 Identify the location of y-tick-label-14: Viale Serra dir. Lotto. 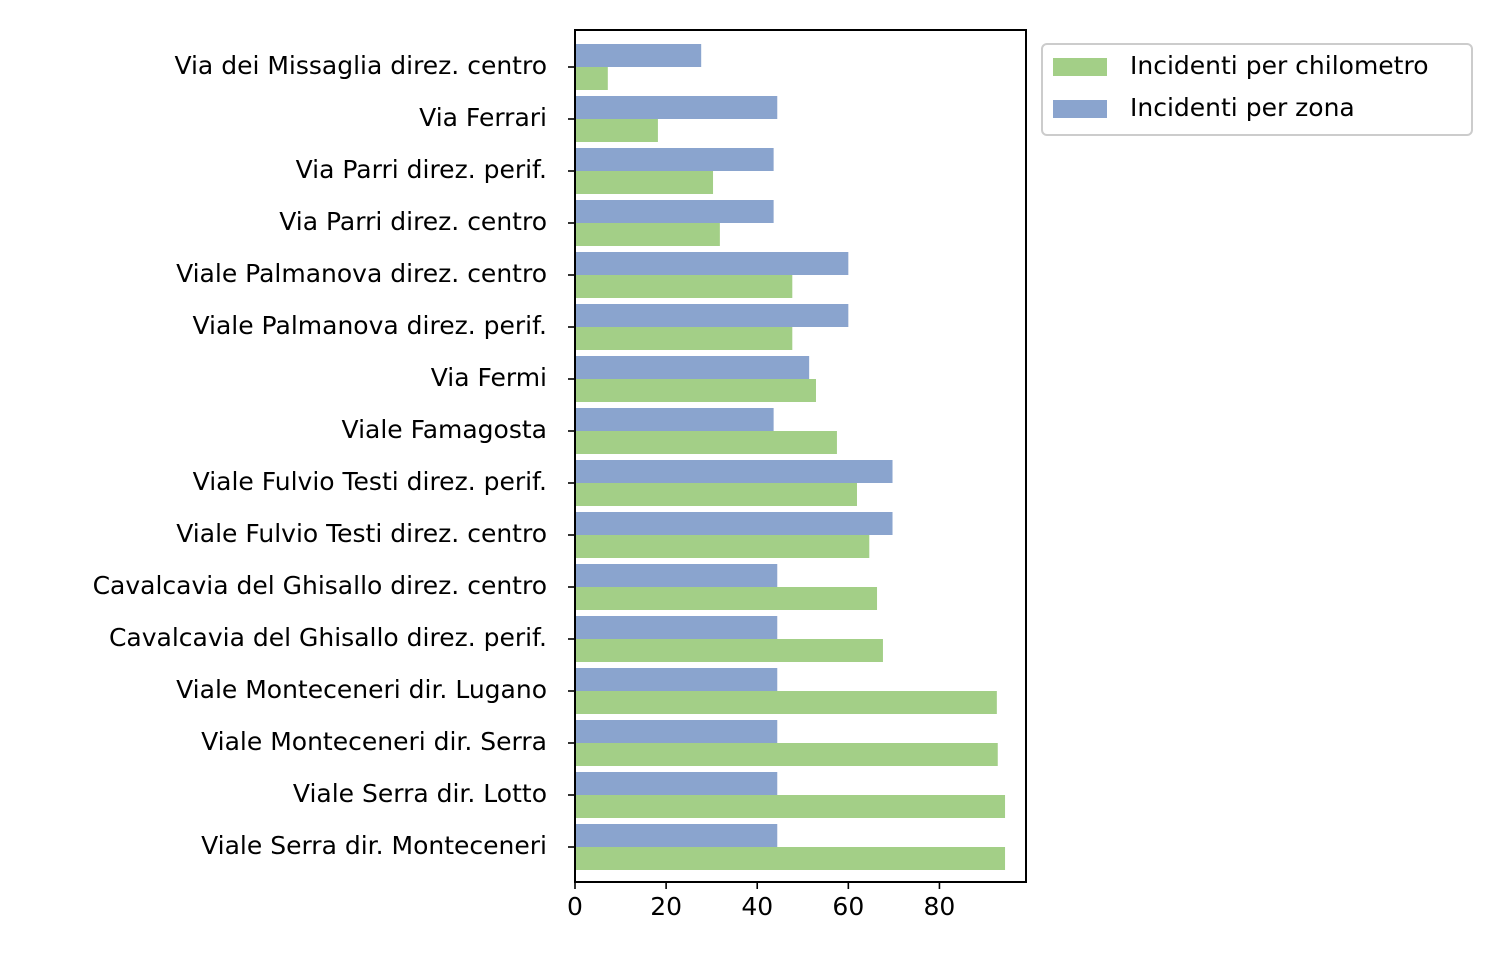
(420, 793).